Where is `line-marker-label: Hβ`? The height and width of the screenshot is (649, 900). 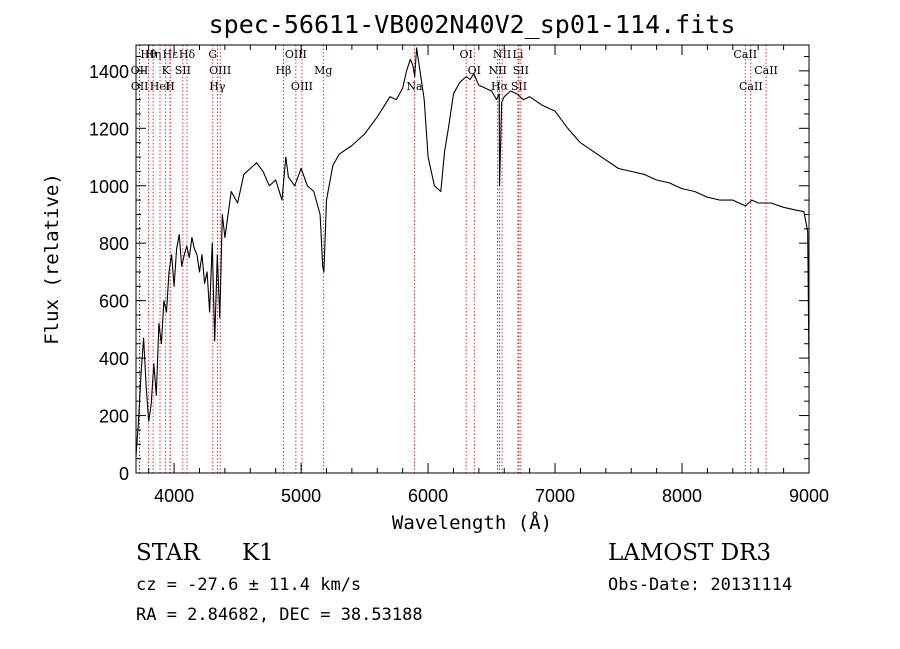
line-marker-label: Hβ is located at coordinates (283, 70).